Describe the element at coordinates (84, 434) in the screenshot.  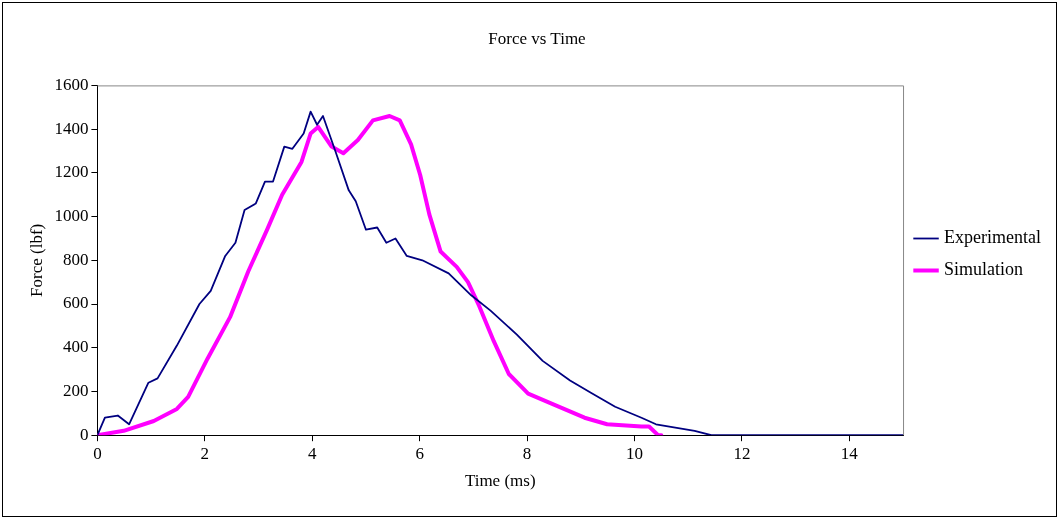
I see `y-tick-label: 0` at that location.